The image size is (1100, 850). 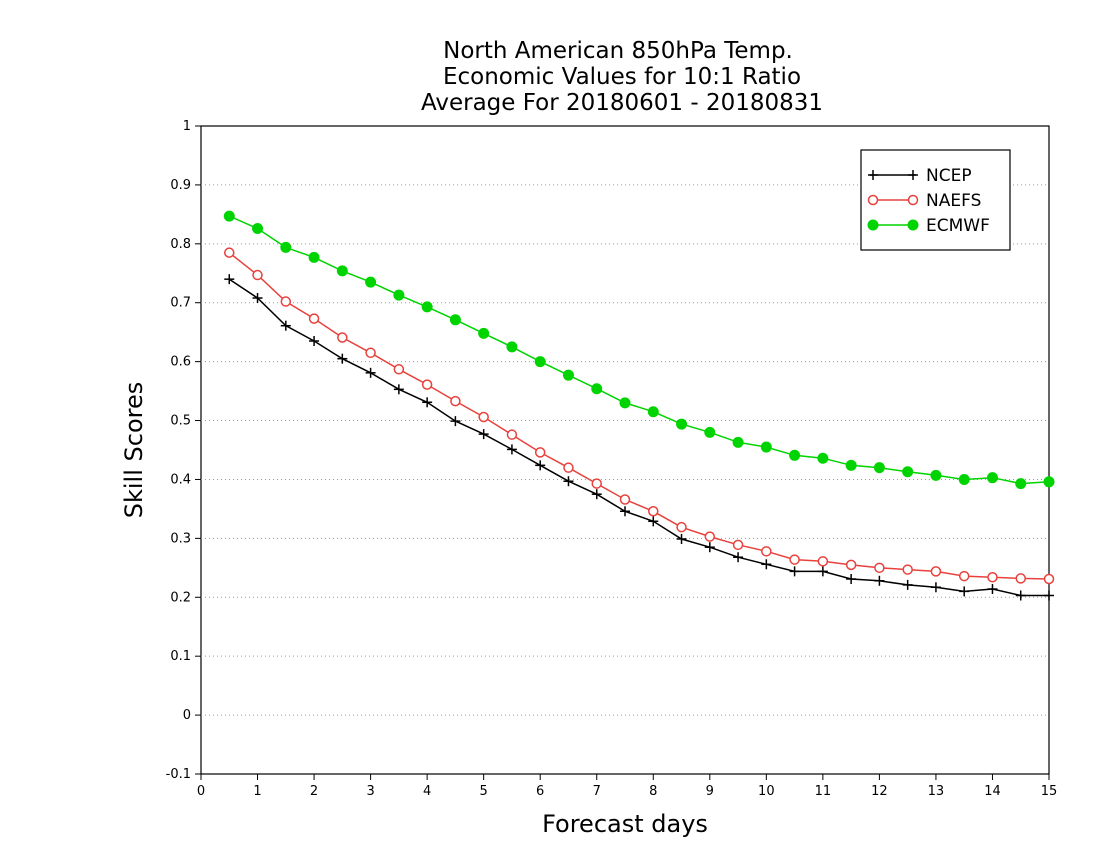 I want to click on y-tick-label: 1, so click(x=187, y=126).